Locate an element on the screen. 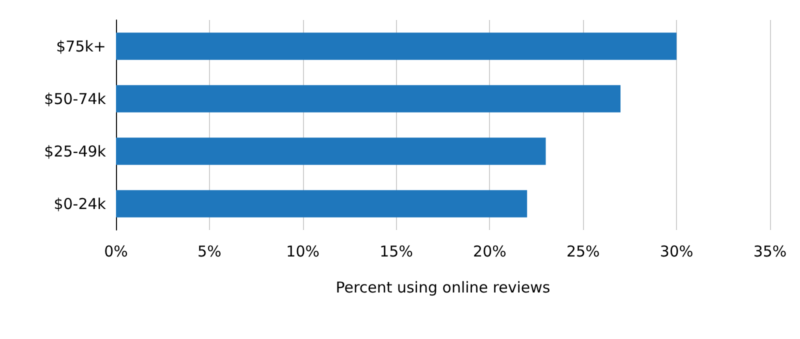 The image size is (800, 339). x-tick-label: 0% is located at coordinates (116, 251).